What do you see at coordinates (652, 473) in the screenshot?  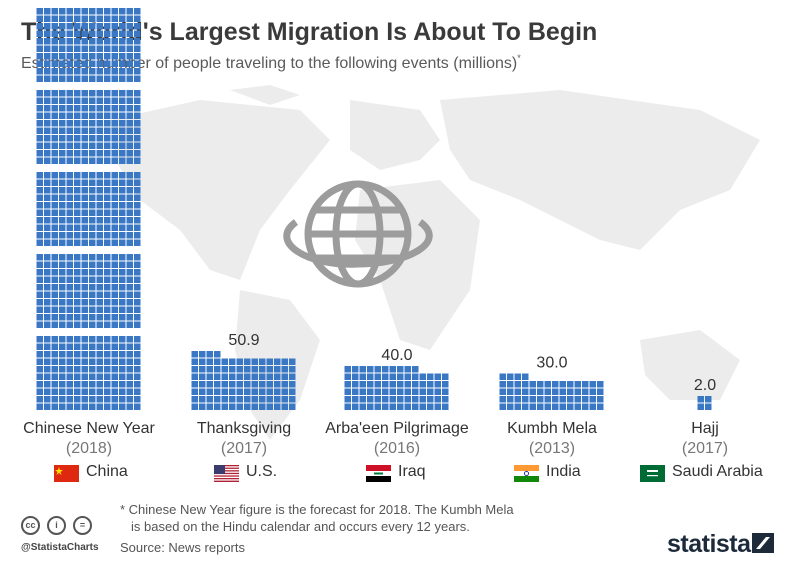 I see `saudi-flag-icon` at bounding box center [652, 473].